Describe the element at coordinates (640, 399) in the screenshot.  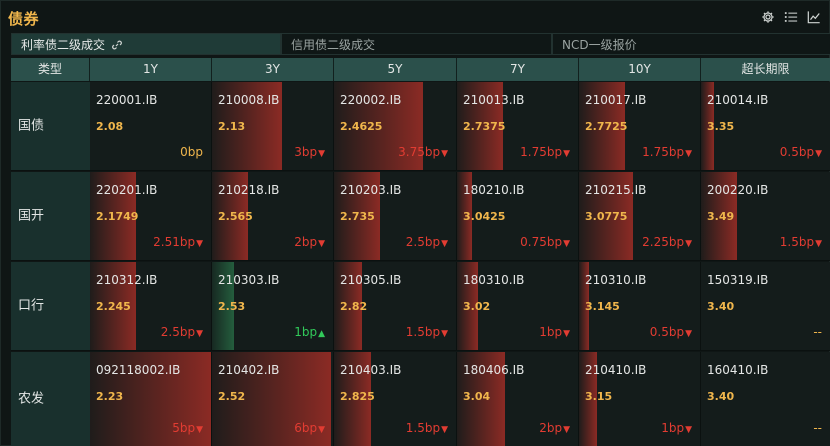
I see `bond-cell: 210410.IB 3.15 1bp▼` at that location.